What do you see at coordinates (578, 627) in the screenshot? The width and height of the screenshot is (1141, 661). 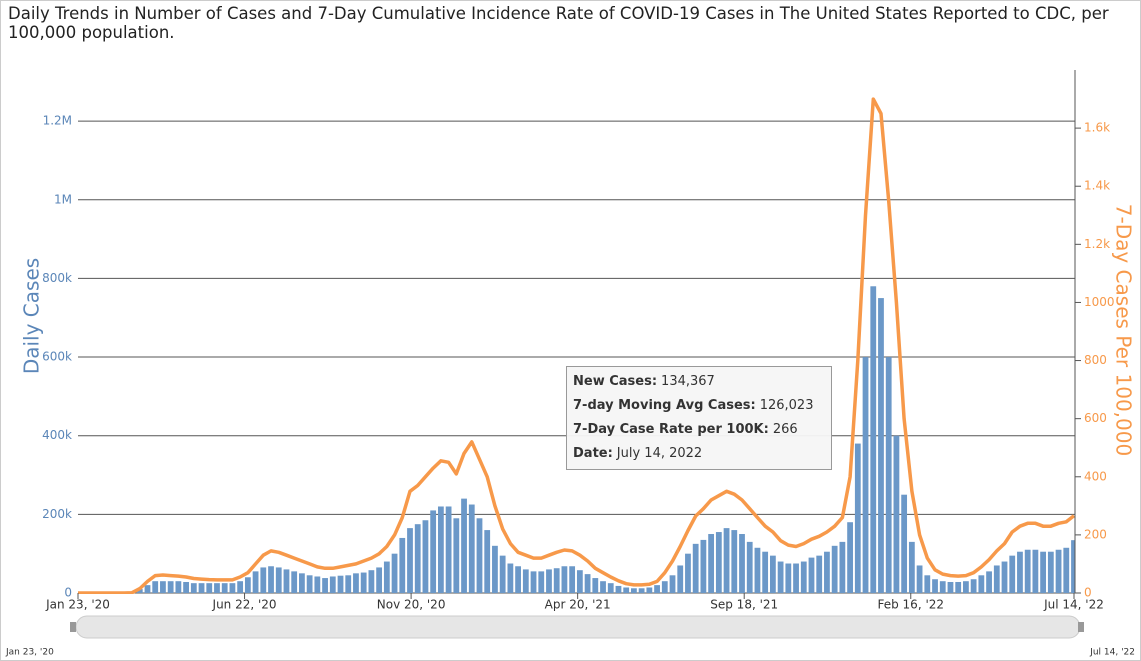 I see `navigator-track` at bounding box center [578, 627].